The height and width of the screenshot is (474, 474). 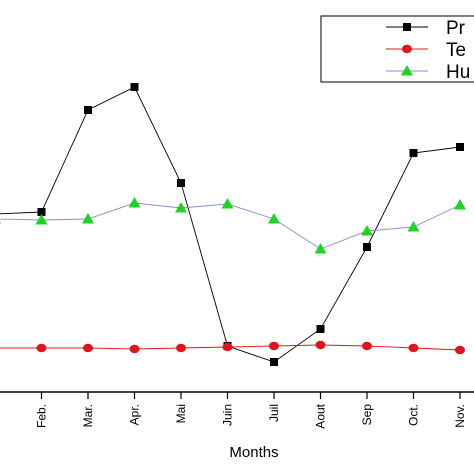 What do you see at coordinates (367, 415) in the screenshot?
I see `x-tick-label: Sep` at bounding box center [367, 415].